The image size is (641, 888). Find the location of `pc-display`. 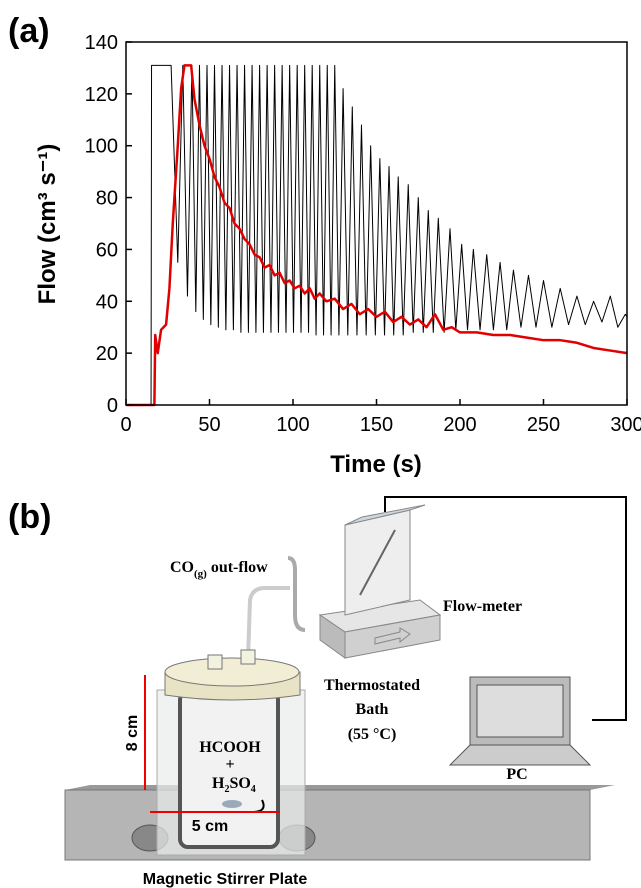

pc-display is located at coordinates (520, 711).